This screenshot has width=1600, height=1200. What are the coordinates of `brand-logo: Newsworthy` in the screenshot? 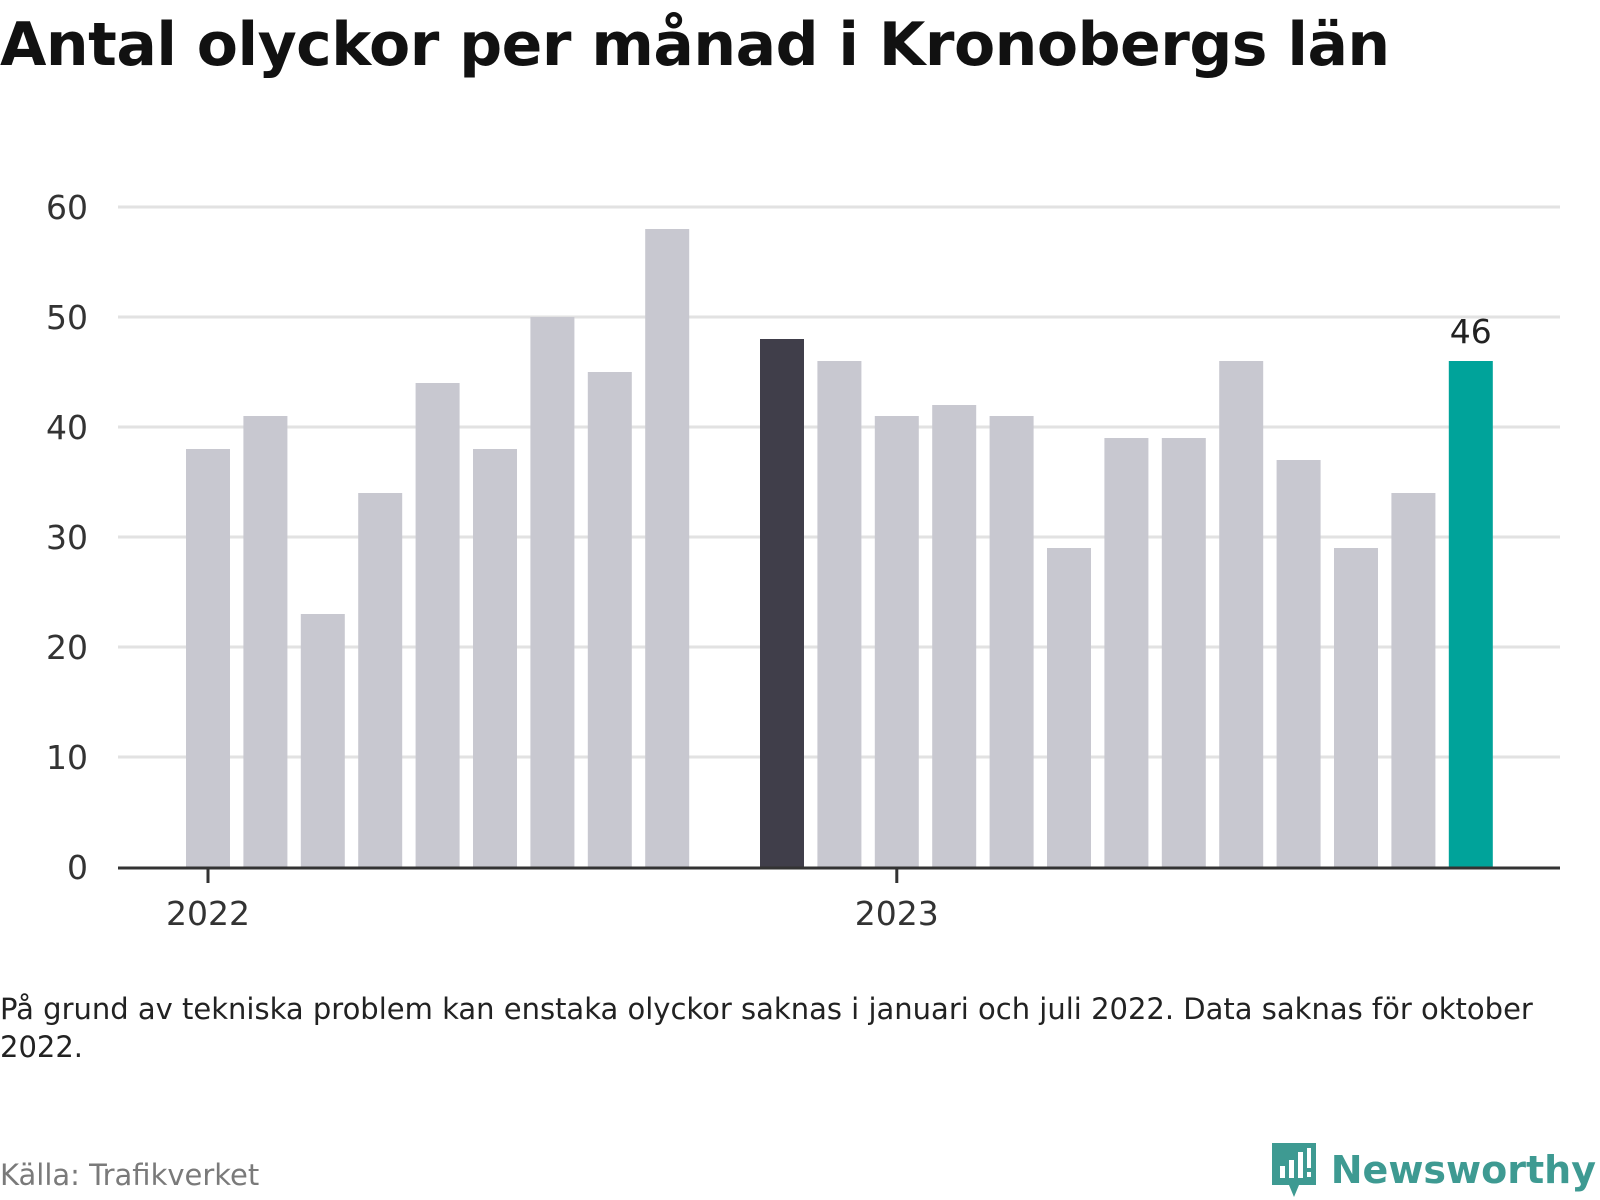 It's located at (1432, 1170).